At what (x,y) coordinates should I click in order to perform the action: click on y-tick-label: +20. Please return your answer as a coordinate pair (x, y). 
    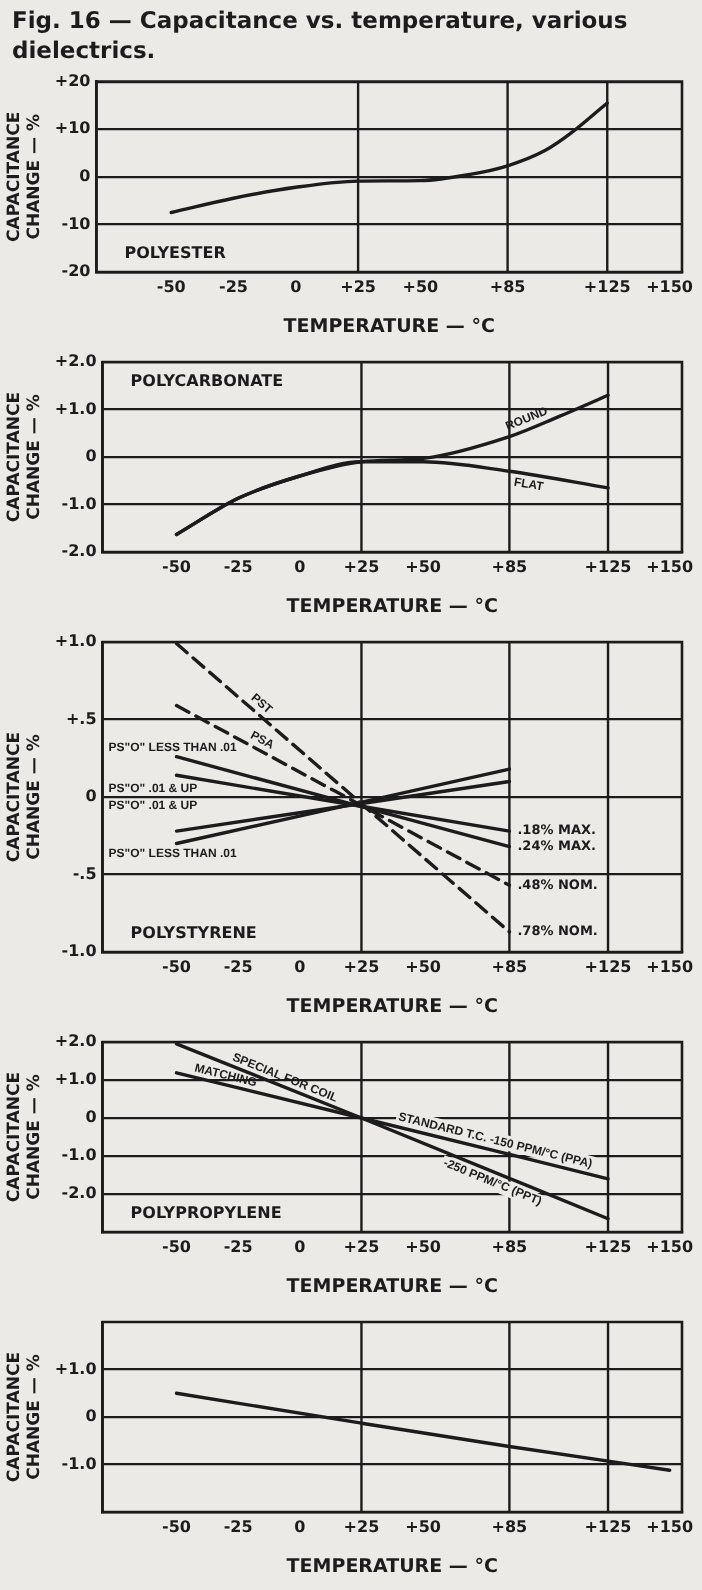
    Looking at the image, I should click on (73, 80).